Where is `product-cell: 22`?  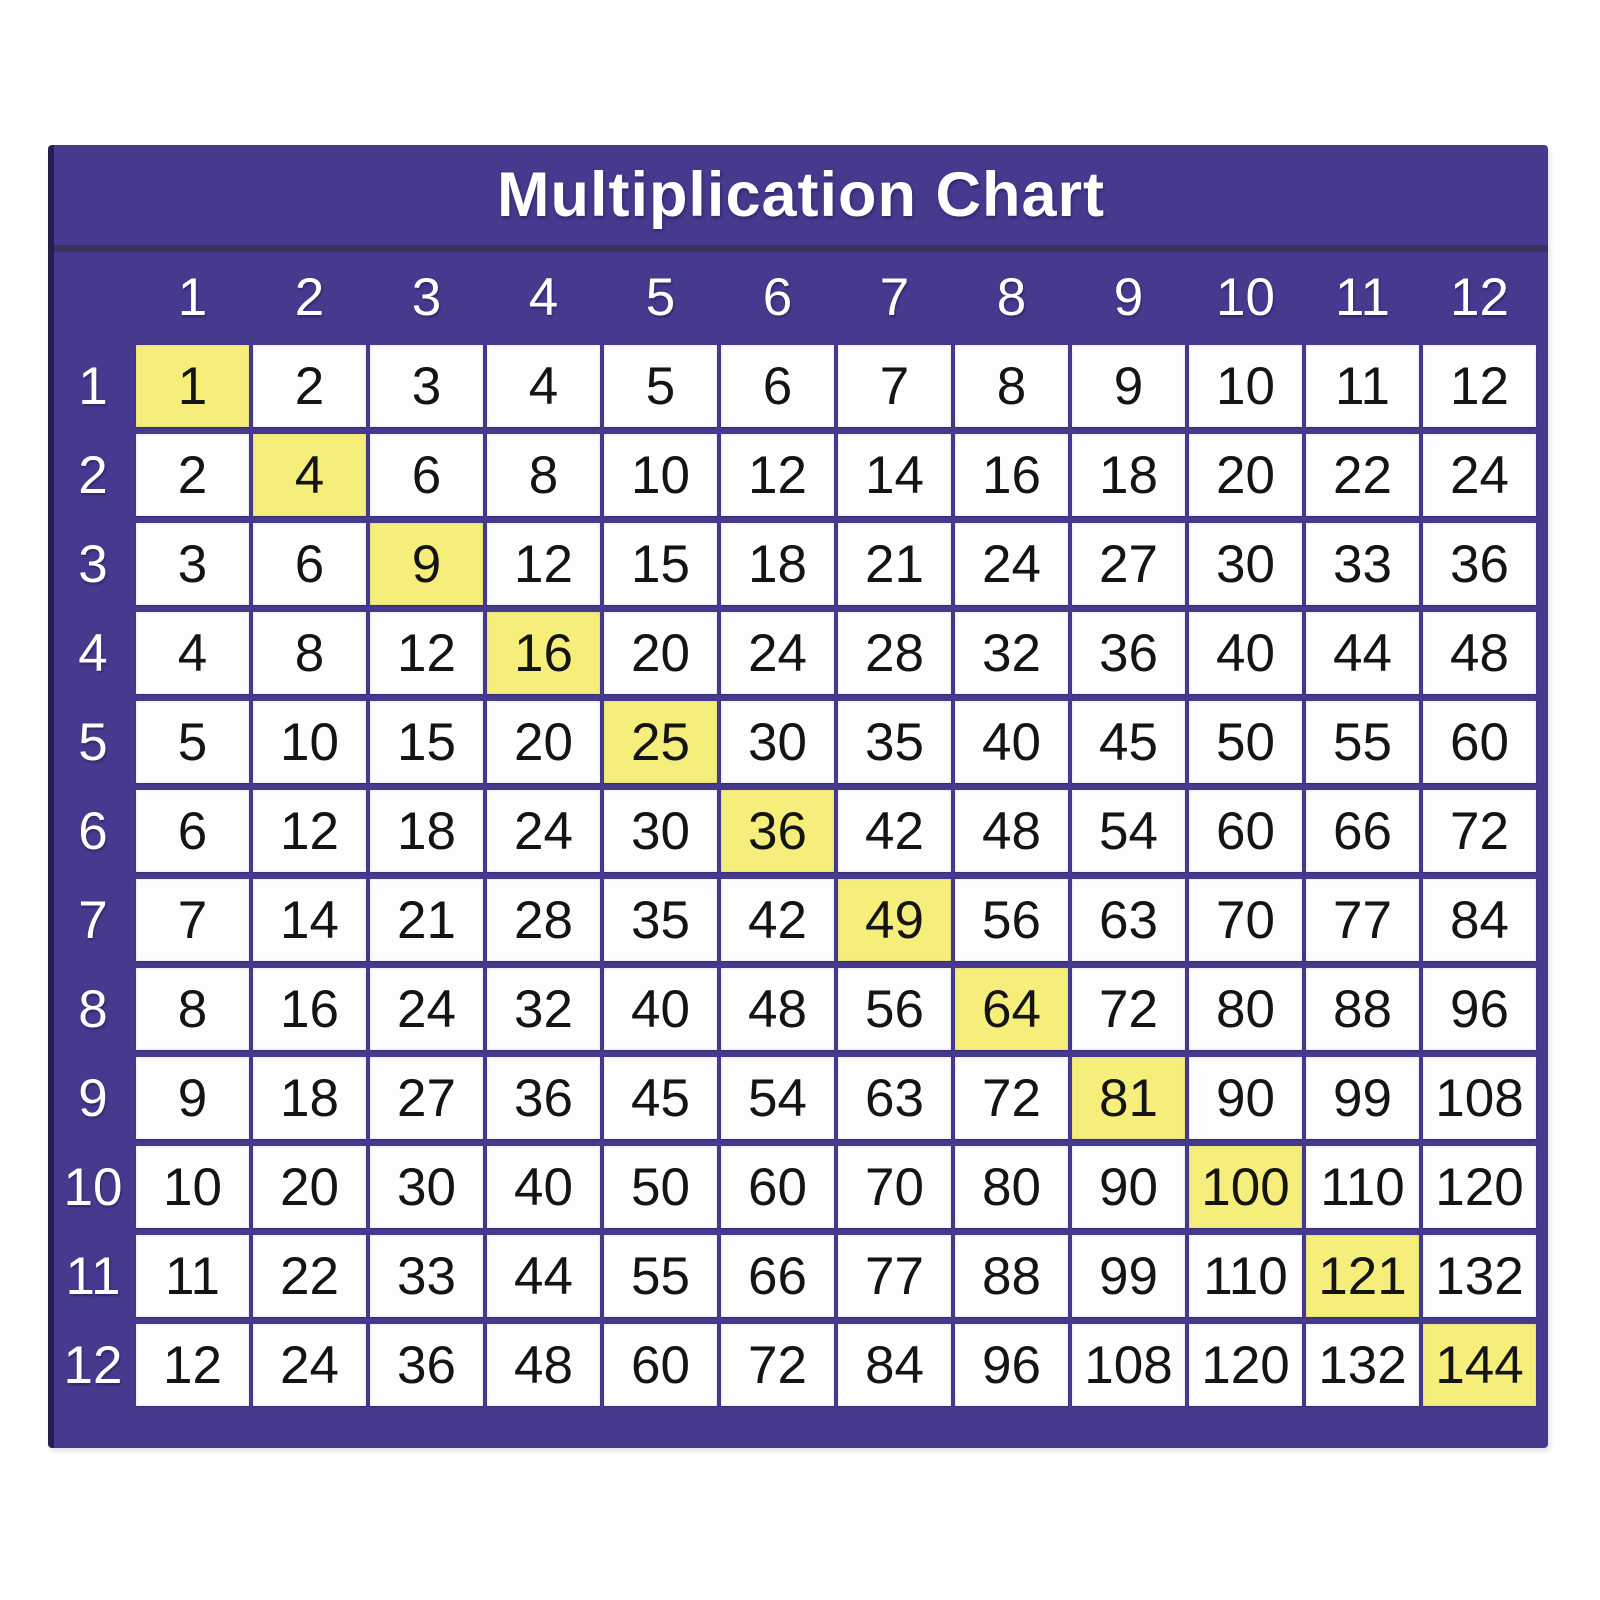 product-cell: 22 is located at coordinates (309, 1276).